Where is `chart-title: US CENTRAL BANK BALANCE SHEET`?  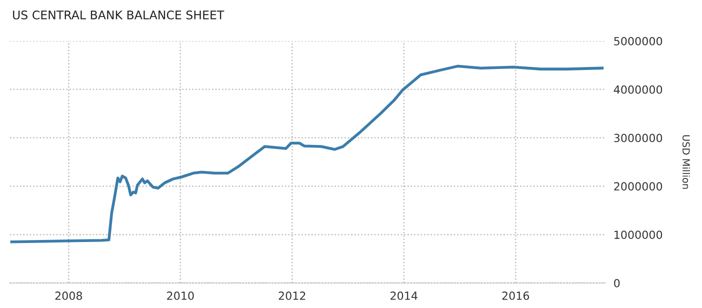 chart-title: US CENTRAL BANK BALANCE SHEET is located at coordinates (118, 15).